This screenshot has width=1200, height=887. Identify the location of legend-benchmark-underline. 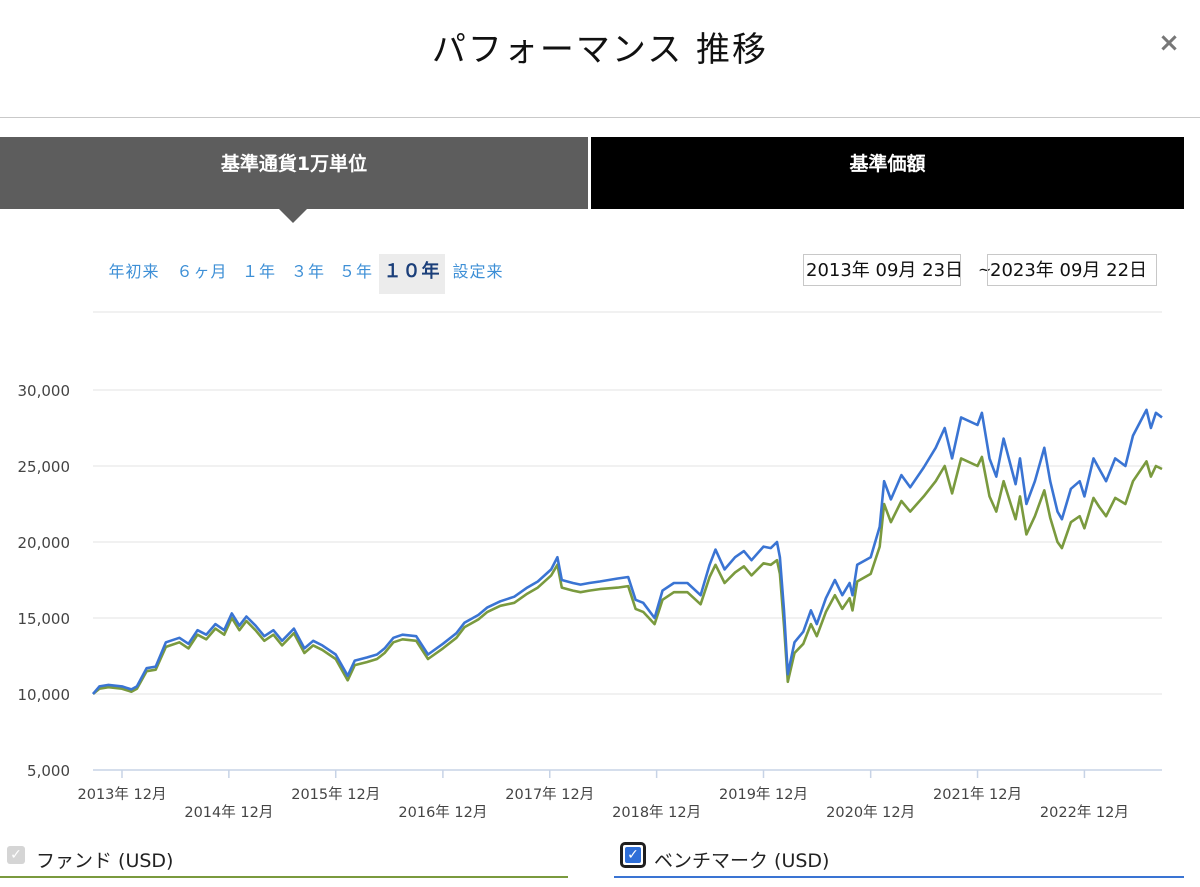
(899, 877).